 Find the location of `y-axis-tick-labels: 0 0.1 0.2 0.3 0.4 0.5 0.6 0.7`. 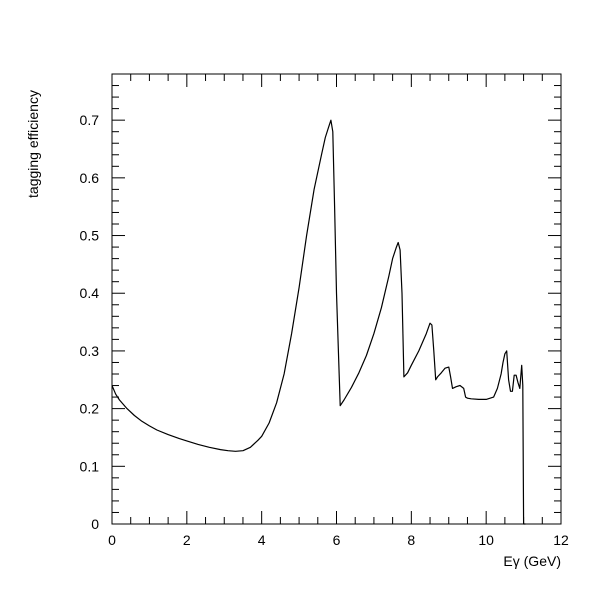

y-axis-tick-labels: 0 0.1 0.2 0.3 0.4 0.5 0.6 0.7 is located at coordinates (90, 322).